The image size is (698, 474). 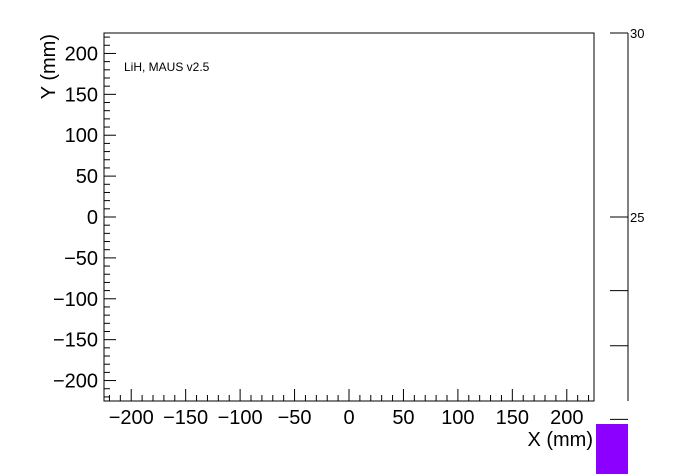 What do you see at coordinates (295, 418) in the screenshot?
I see `x-tick-label: −50` at bounding box center [295, 418].